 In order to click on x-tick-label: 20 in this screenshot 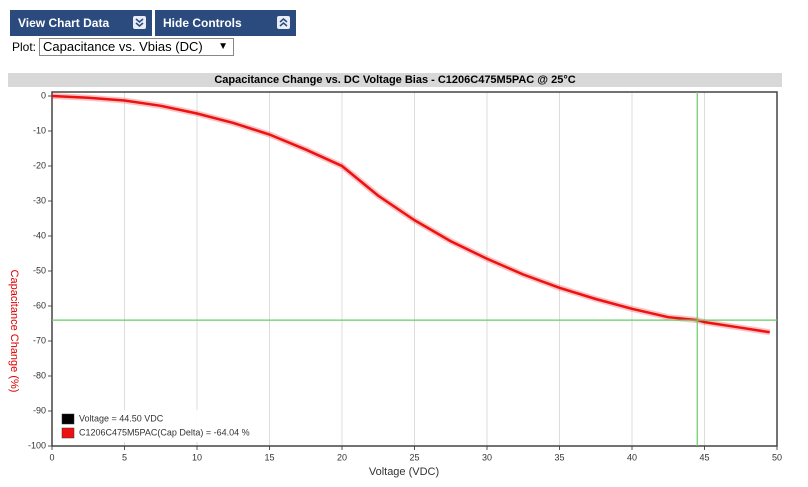, I will do `click(342, 457)`.